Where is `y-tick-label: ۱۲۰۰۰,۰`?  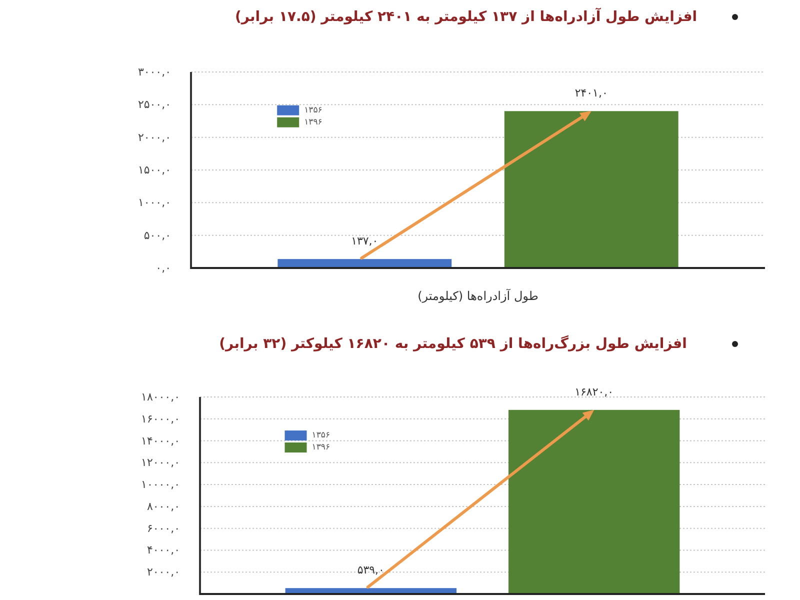
y-tick-label: ۱۲۰۰۰,۰ is located at coordinates (160, 463).